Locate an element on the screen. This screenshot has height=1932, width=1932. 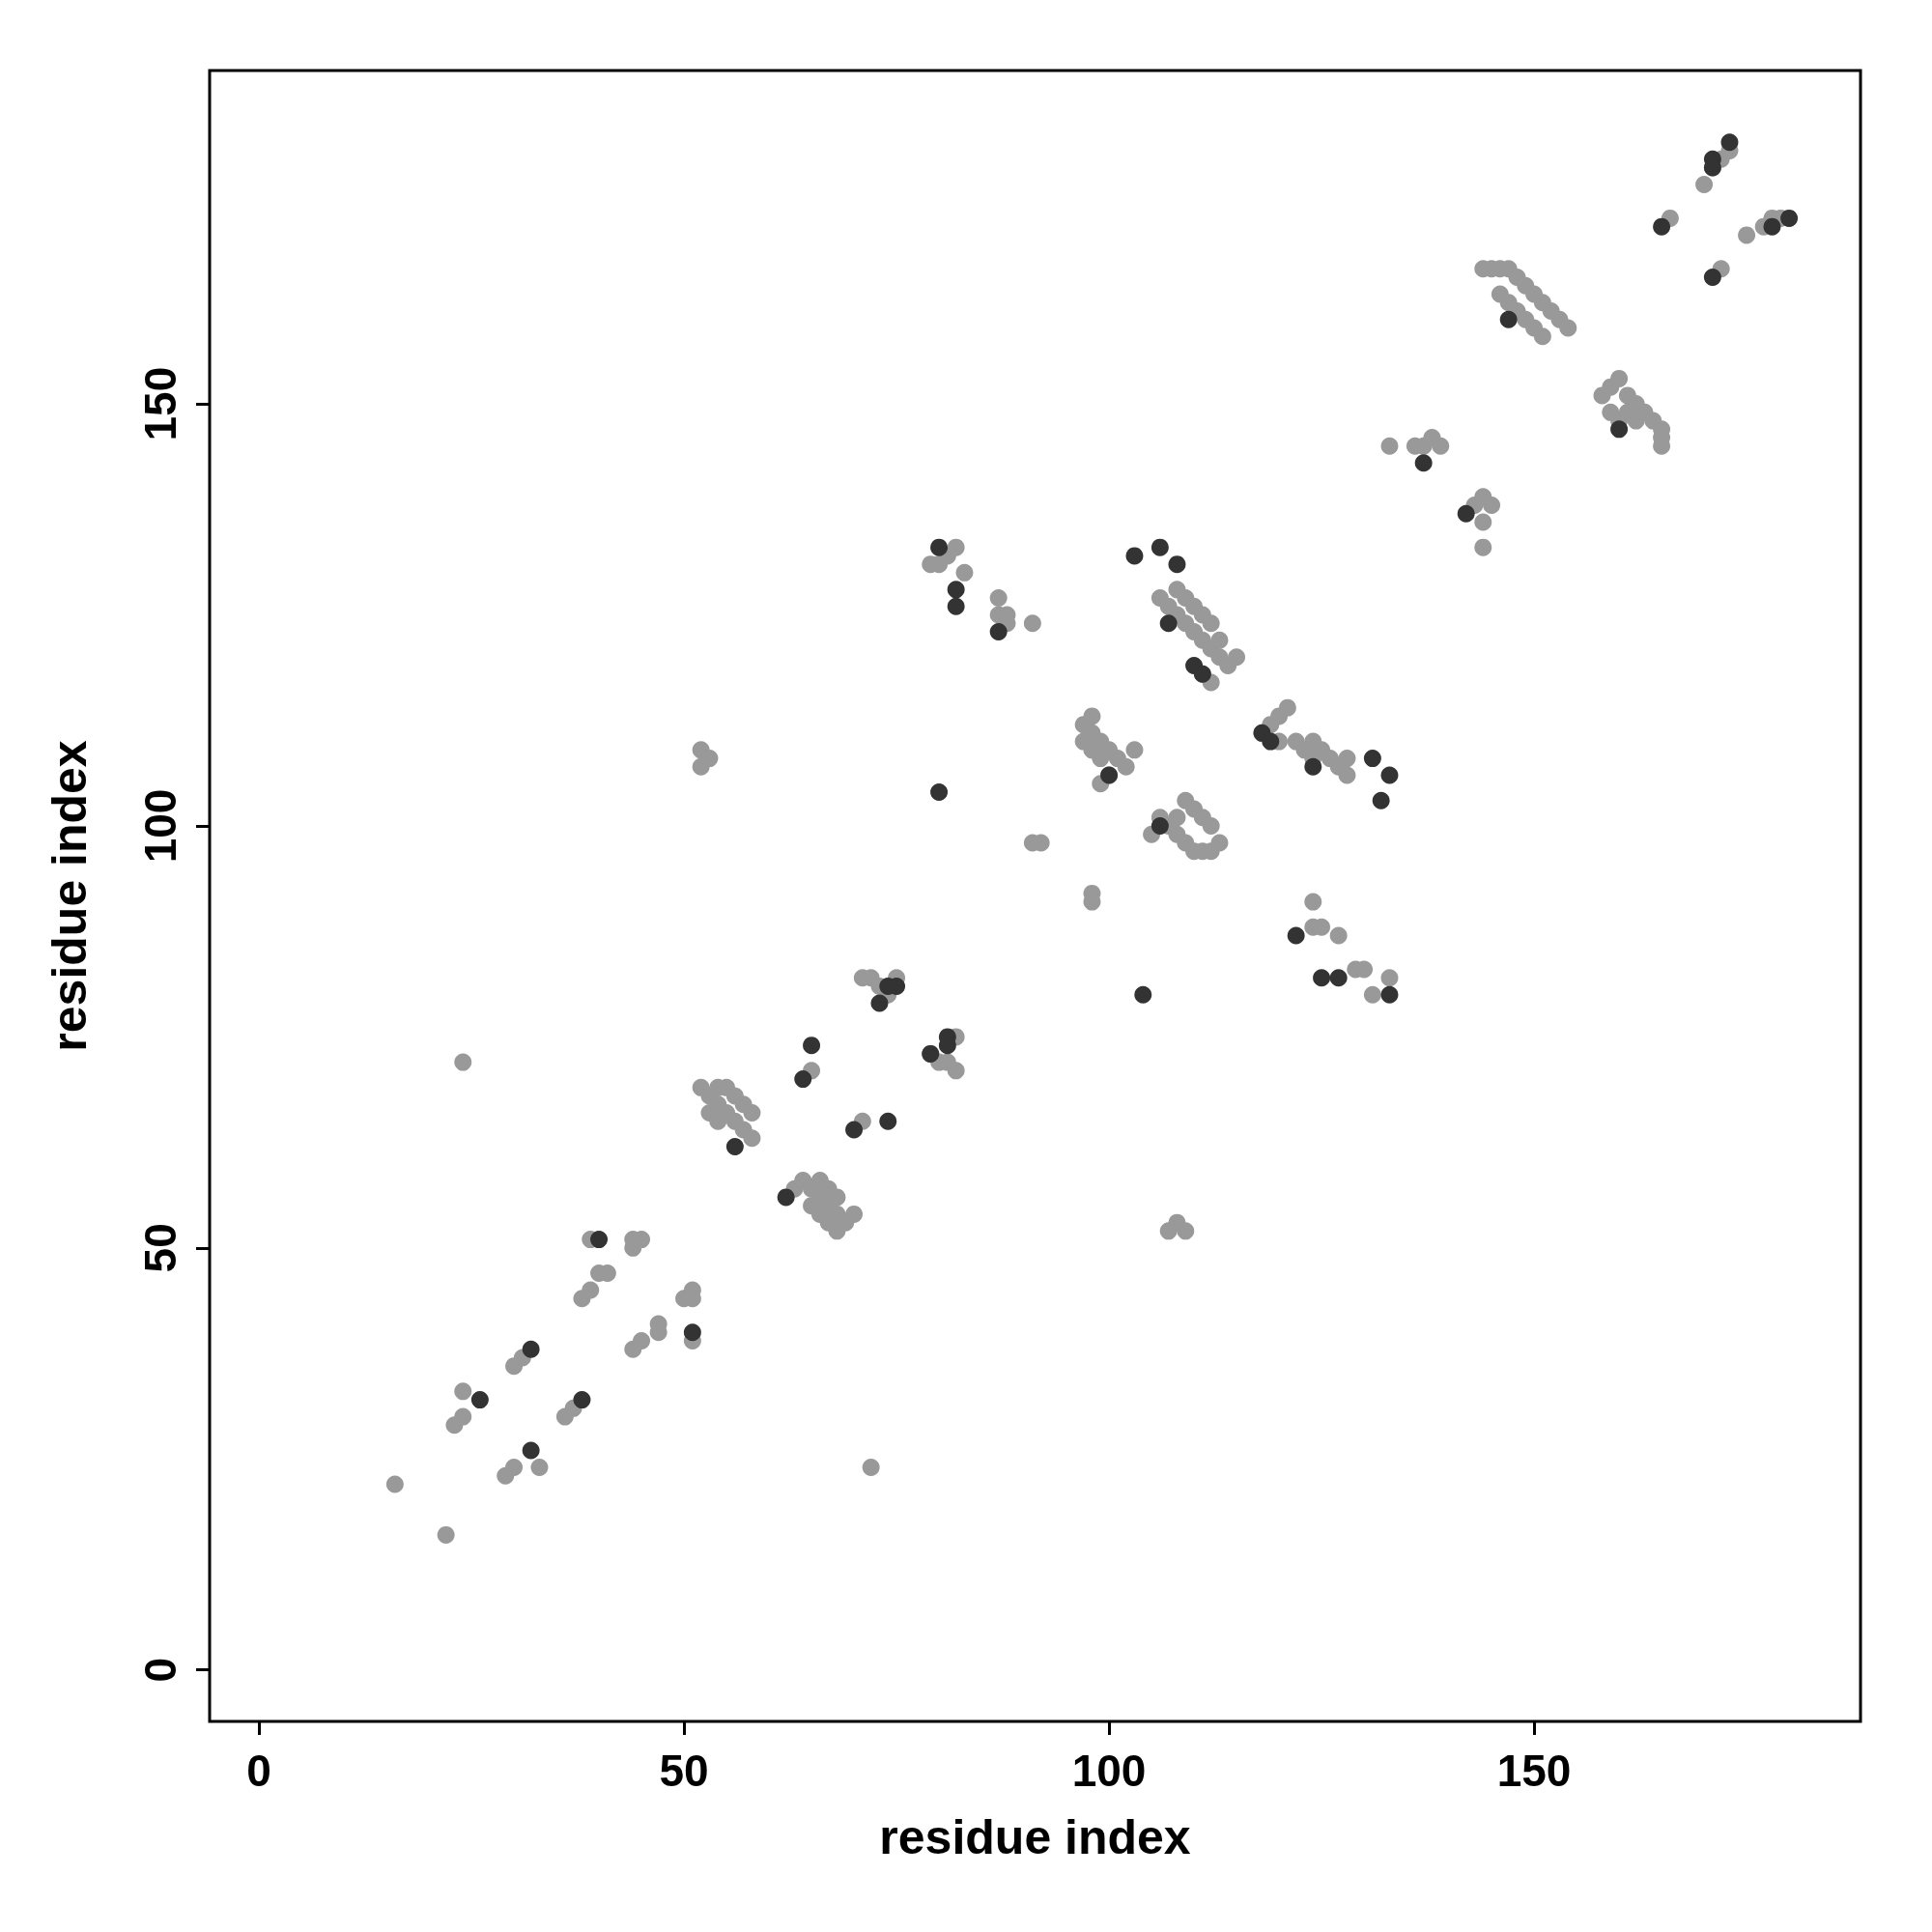
x-tick-label: 50 is located at coordinates (684, 1771).